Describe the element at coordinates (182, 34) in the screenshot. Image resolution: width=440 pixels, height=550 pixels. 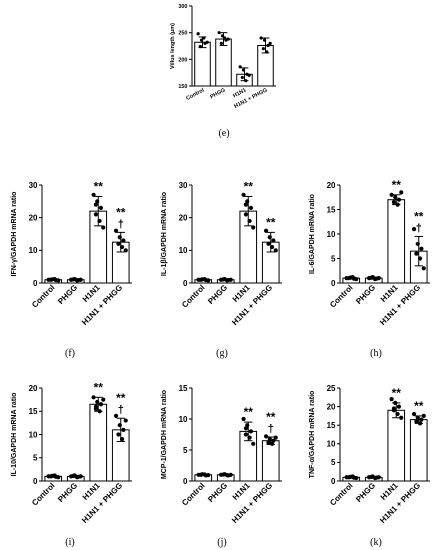
I see `y-tick-label: 250` at that location.